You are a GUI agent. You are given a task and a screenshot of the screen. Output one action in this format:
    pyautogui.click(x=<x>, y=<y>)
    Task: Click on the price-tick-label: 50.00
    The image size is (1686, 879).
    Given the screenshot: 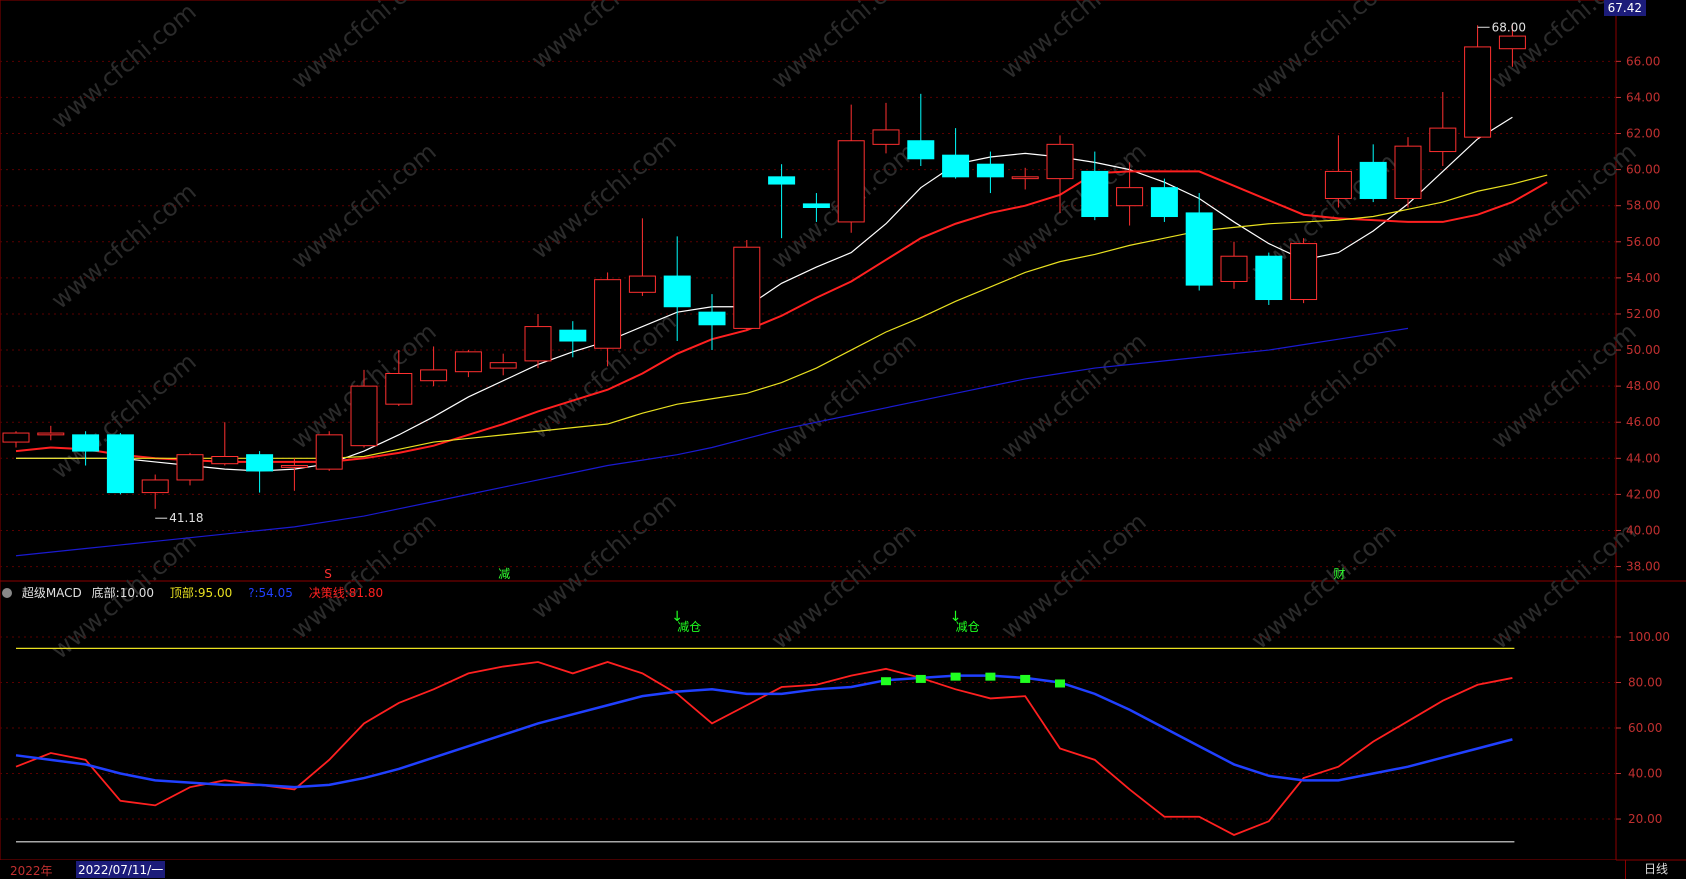 What is the action you would take?
    pyautogui.click(x=1643, y=350)
    